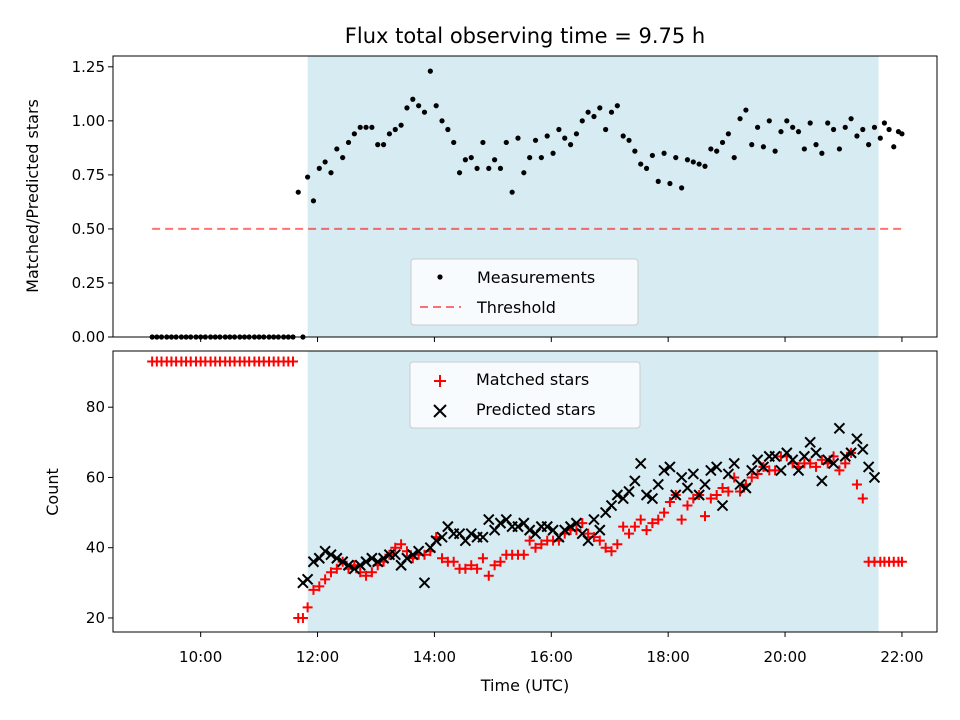 The height and width of the screenshot is (720, 960). I want to click on matched-legend-marker, so click(440, 381).